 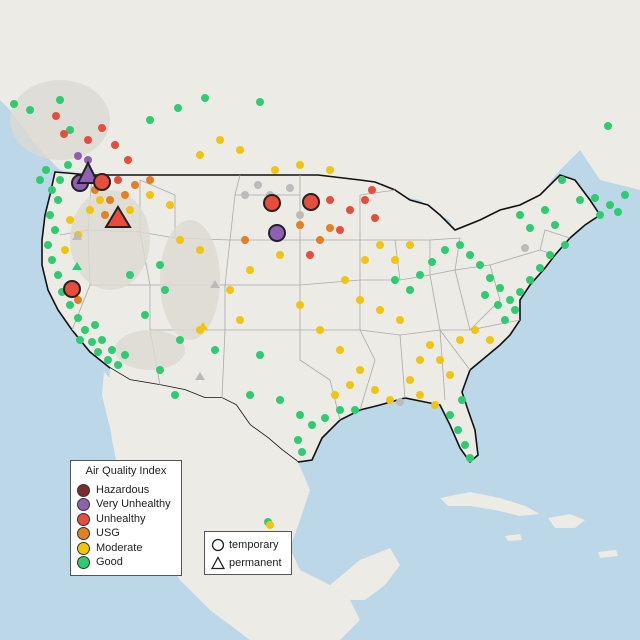 What do you see at coordinates (133, 504) in the screenshot?
I see `legend-label: Very Unhealthy` at bounding box center [133, 504].